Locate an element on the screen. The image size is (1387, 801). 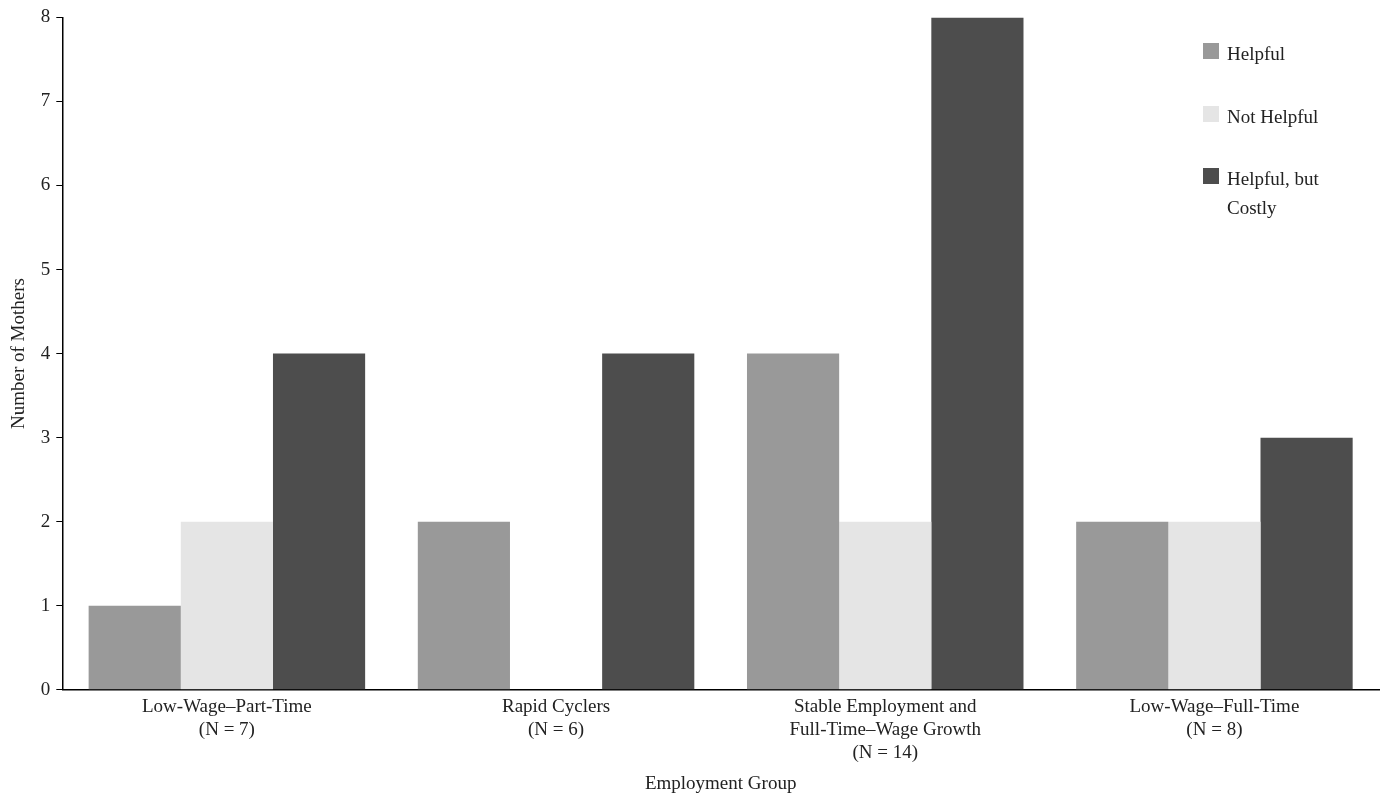
legend-label: Not Helpful is located at coordinates (1273, 116).